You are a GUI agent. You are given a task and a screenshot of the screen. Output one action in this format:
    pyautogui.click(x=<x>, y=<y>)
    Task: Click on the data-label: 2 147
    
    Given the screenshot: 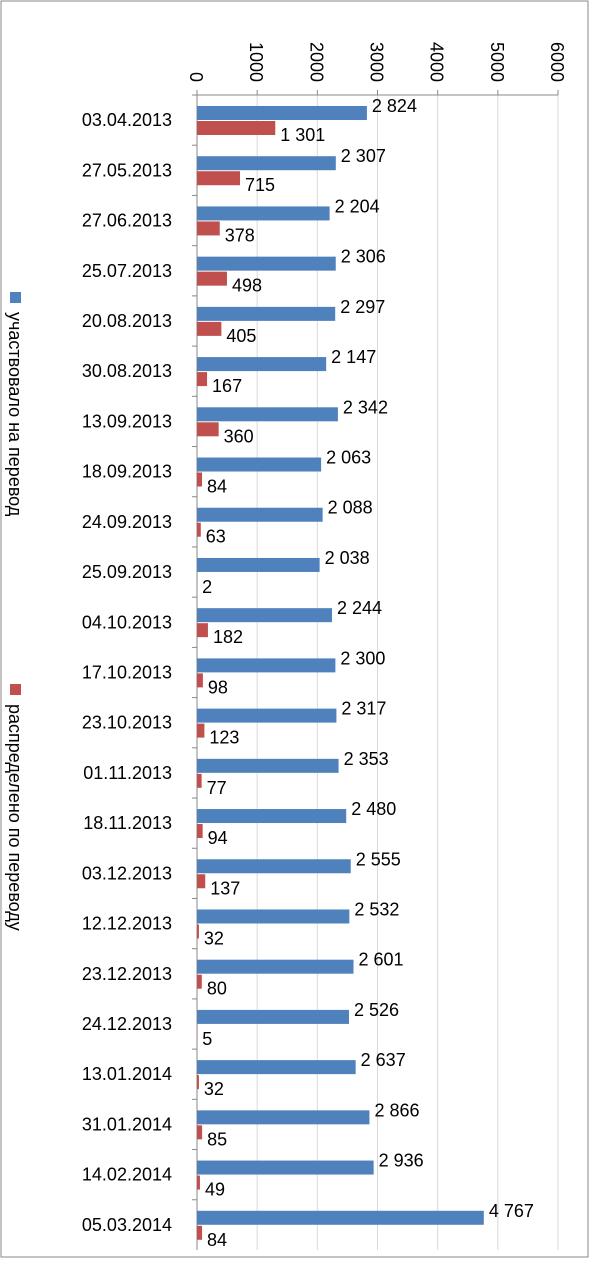 What is the action you would take?
    pyautogui.click(x=353, y=357)
    